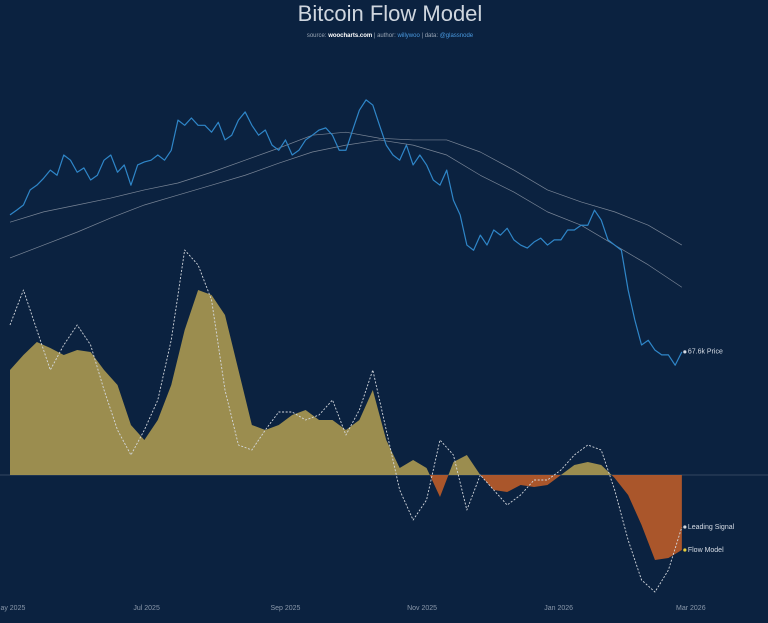 The width and height of the screenshot is (768, 623). What do you see at coordinates (457, 36) in the screenshot?
I see `subtitle-part: @glassnode` at bounding box center [457, 36].